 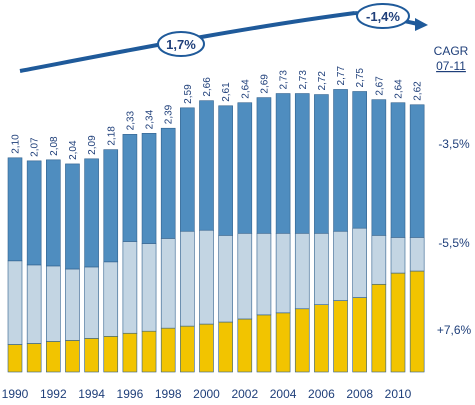 I want to click on x-tick-1998: 1998, so click(x=168, y=394).